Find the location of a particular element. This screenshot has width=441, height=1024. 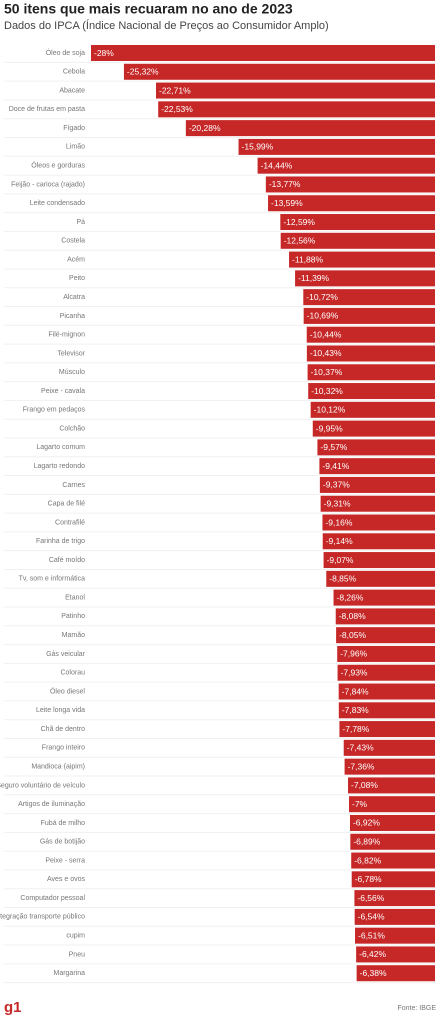

y-tick-label: Computador pessoal is located at coordinates (52, 898).